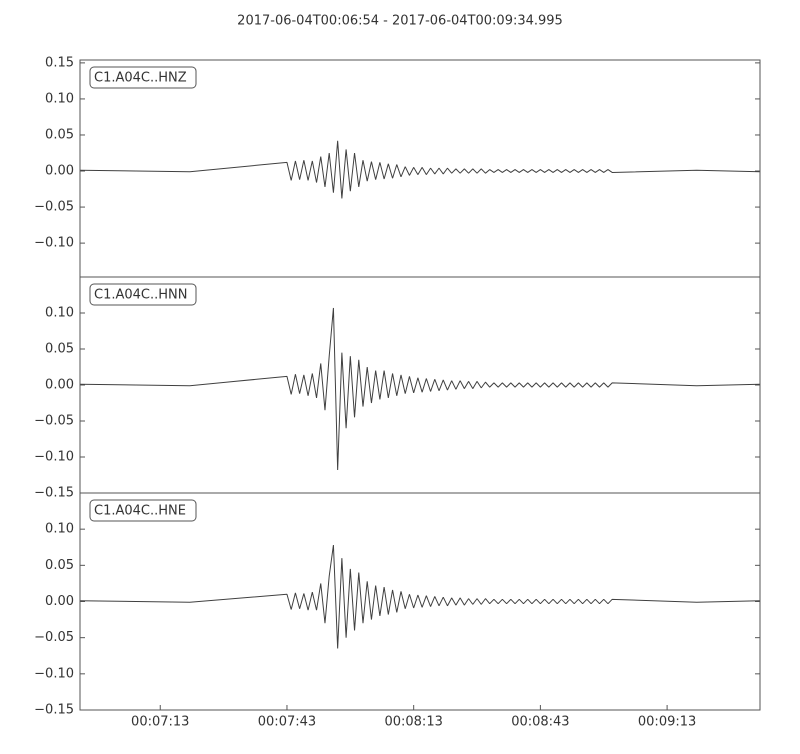  I want to click on trace-label: C1.A04C..HNE, so click(140, 511).